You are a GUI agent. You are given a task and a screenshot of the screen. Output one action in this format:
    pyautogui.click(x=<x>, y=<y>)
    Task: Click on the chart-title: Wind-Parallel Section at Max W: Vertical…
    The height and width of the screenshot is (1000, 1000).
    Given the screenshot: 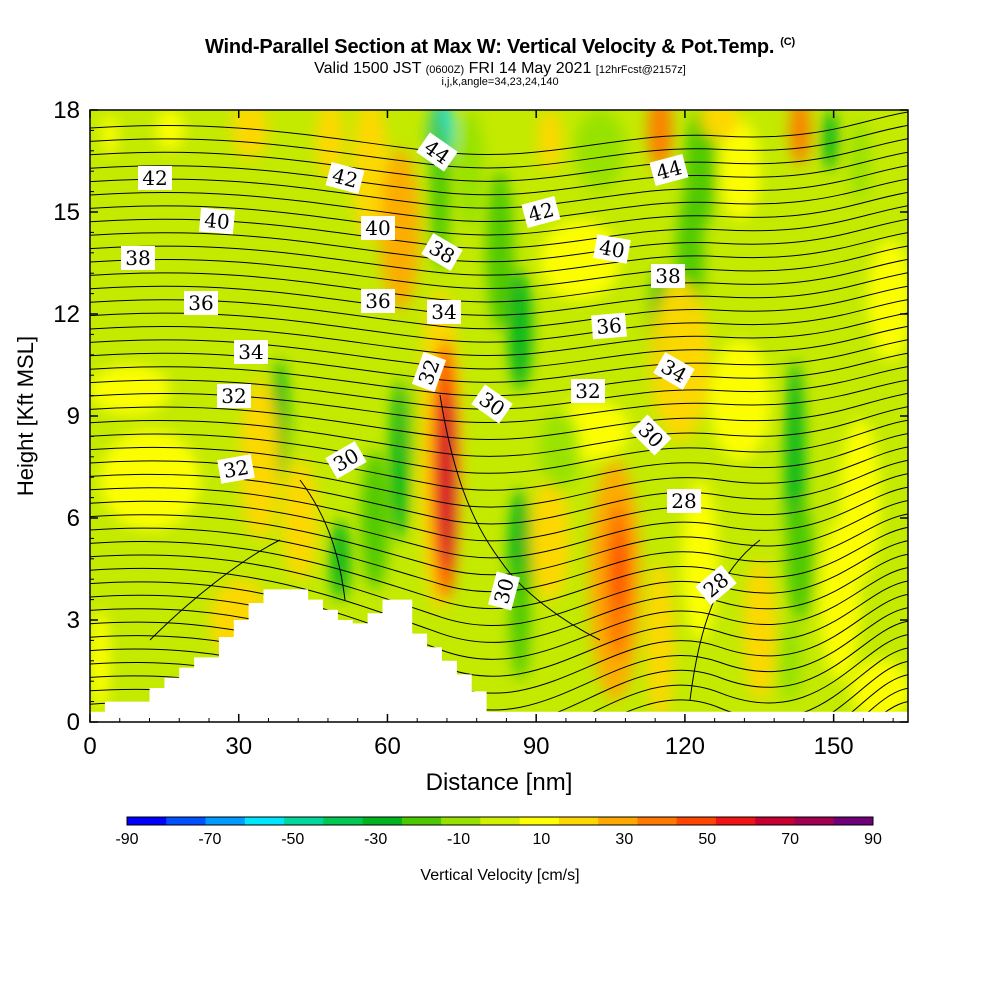 What is the action you would take?
    pyautogui.click(x=500, y=47)
    